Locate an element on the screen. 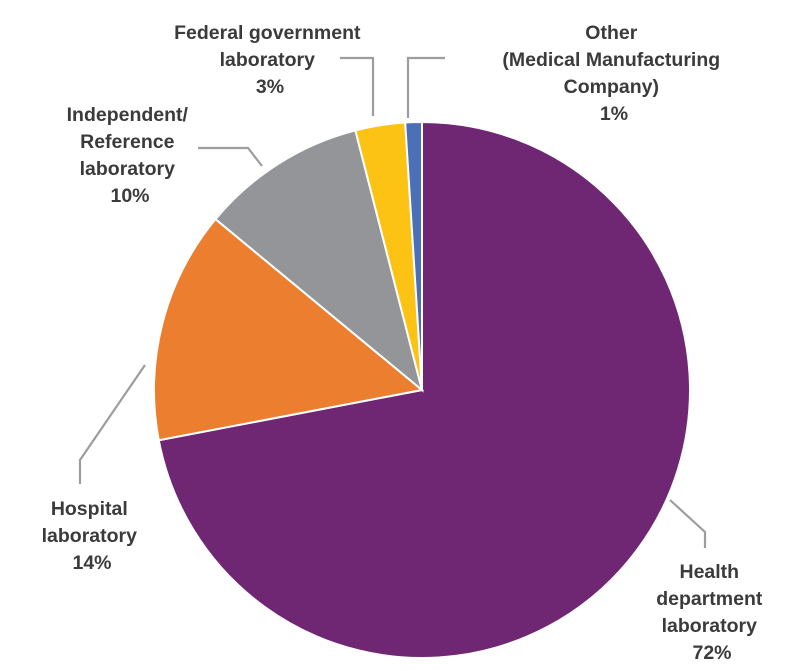 Image resolution: width=800 pixels, height=671 pixels. pie-slice-other-medical-manufacturing-company is located at coordinates (413, 255).